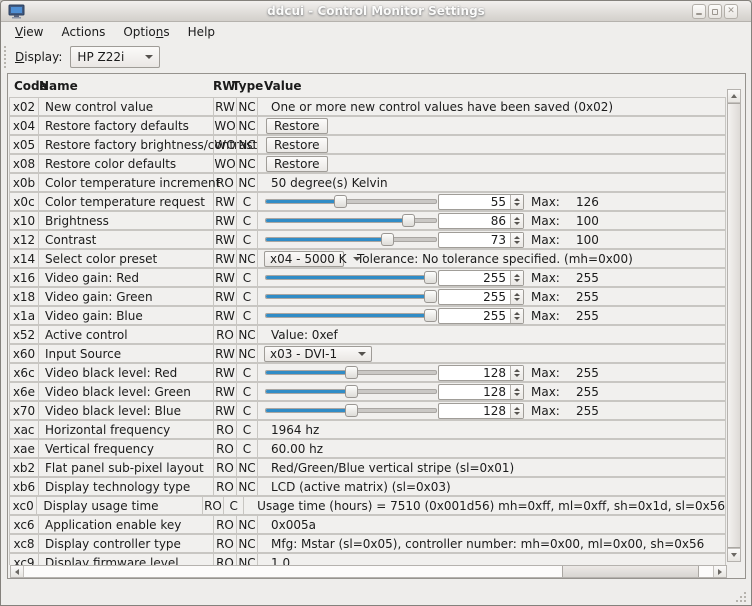 Image resolution: width=752 pixels, height=606 pixels. Describe the element at coordinates (734, 96) in the screenshot. I see `scroll-up-button` at that location.